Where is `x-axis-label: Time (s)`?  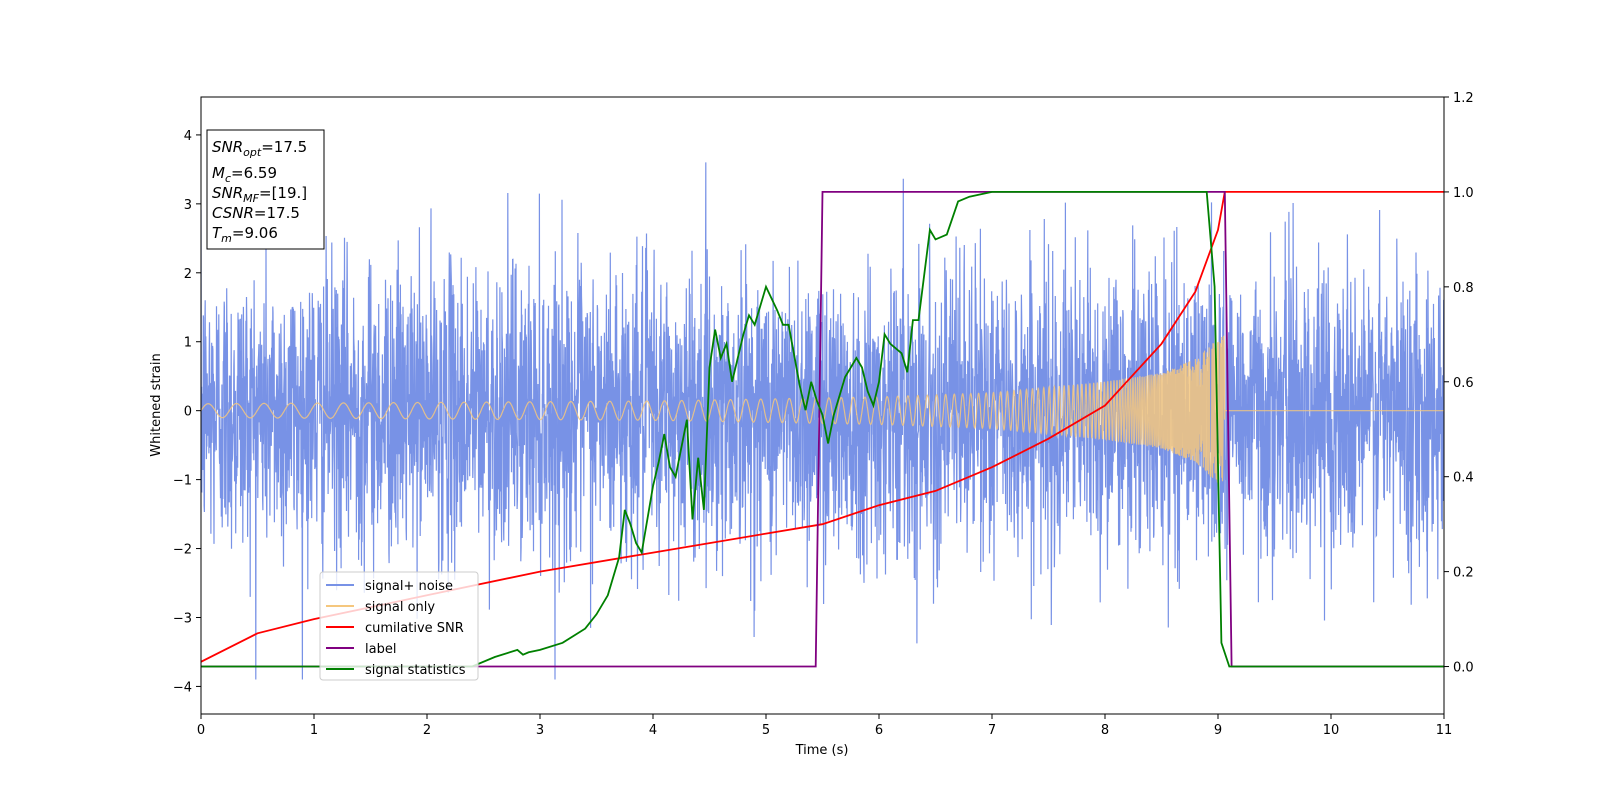
x-axis-label: Time (s) is located at coordinates (822, 750).